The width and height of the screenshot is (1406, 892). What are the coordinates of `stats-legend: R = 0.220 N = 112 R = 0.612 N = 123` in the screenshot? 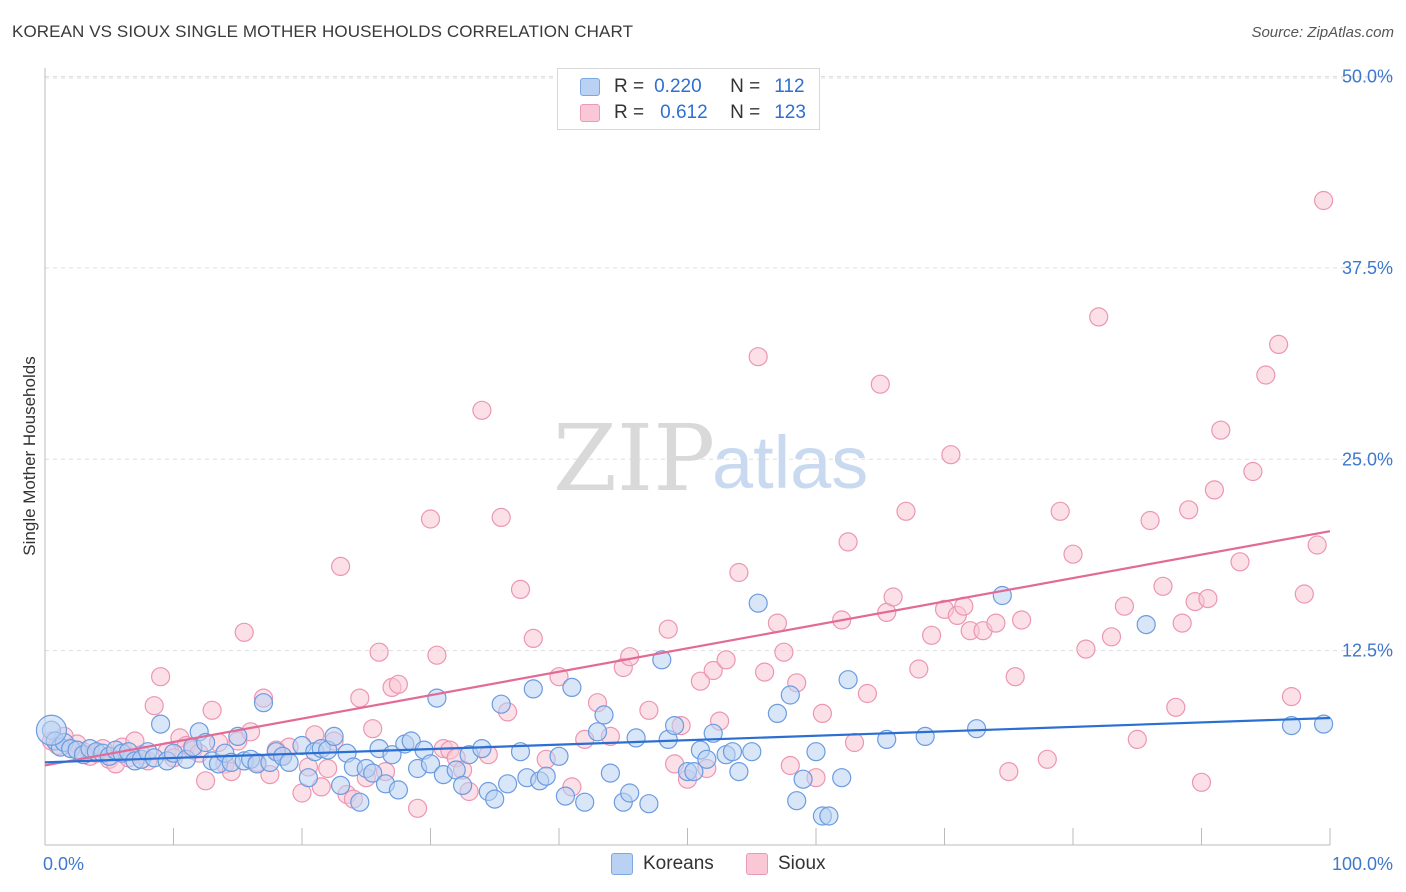 It's located at (688, 99).